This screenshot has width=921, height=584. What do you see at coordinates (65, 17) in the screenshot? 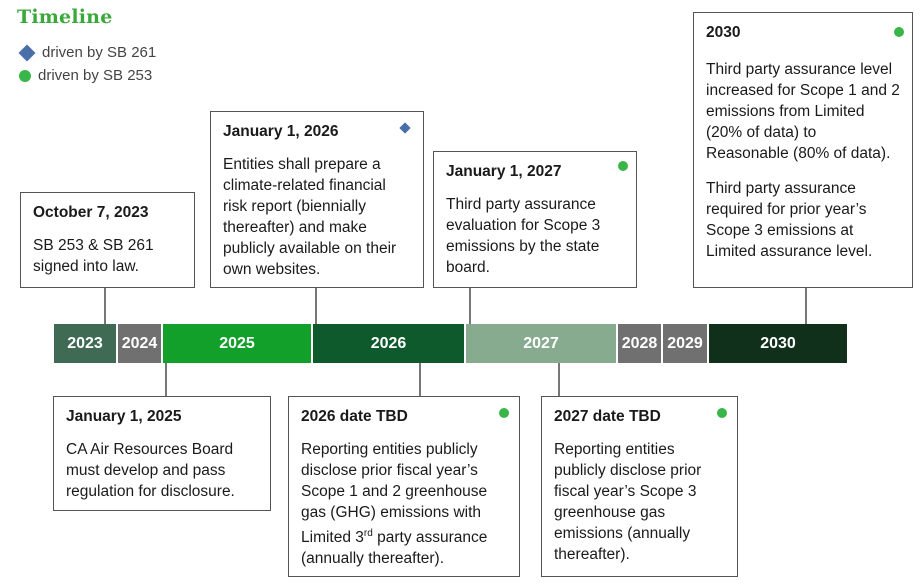
I see `timeline-title: Timeline` at bounding box center [65, 17].